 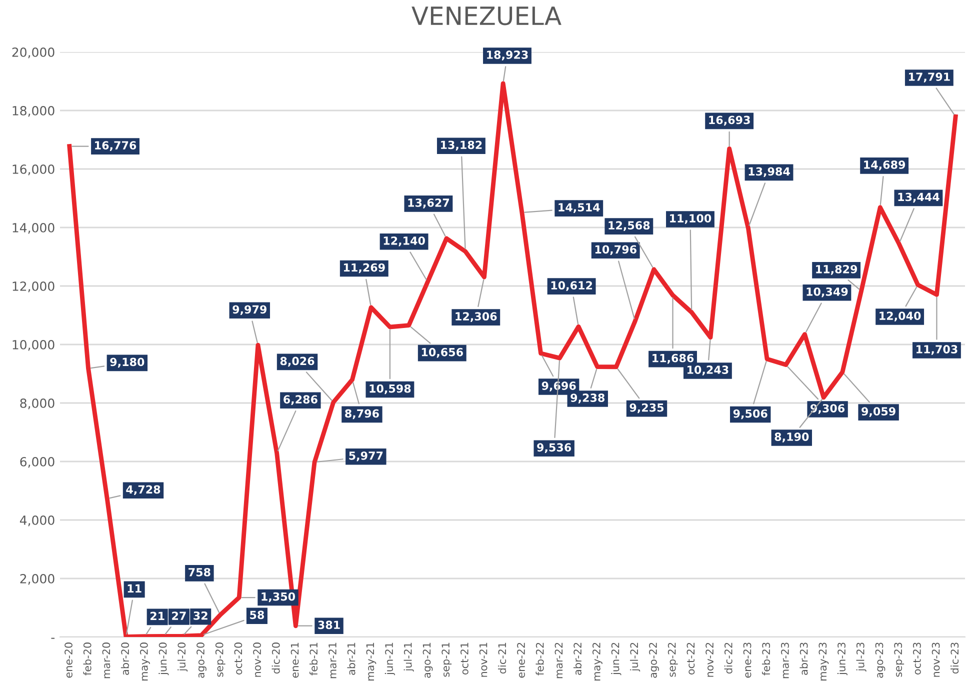 What do you see at coordinates (301, 400) in the screenshot?
I see `data-label: 6,286` at bounding box center [301, 400].